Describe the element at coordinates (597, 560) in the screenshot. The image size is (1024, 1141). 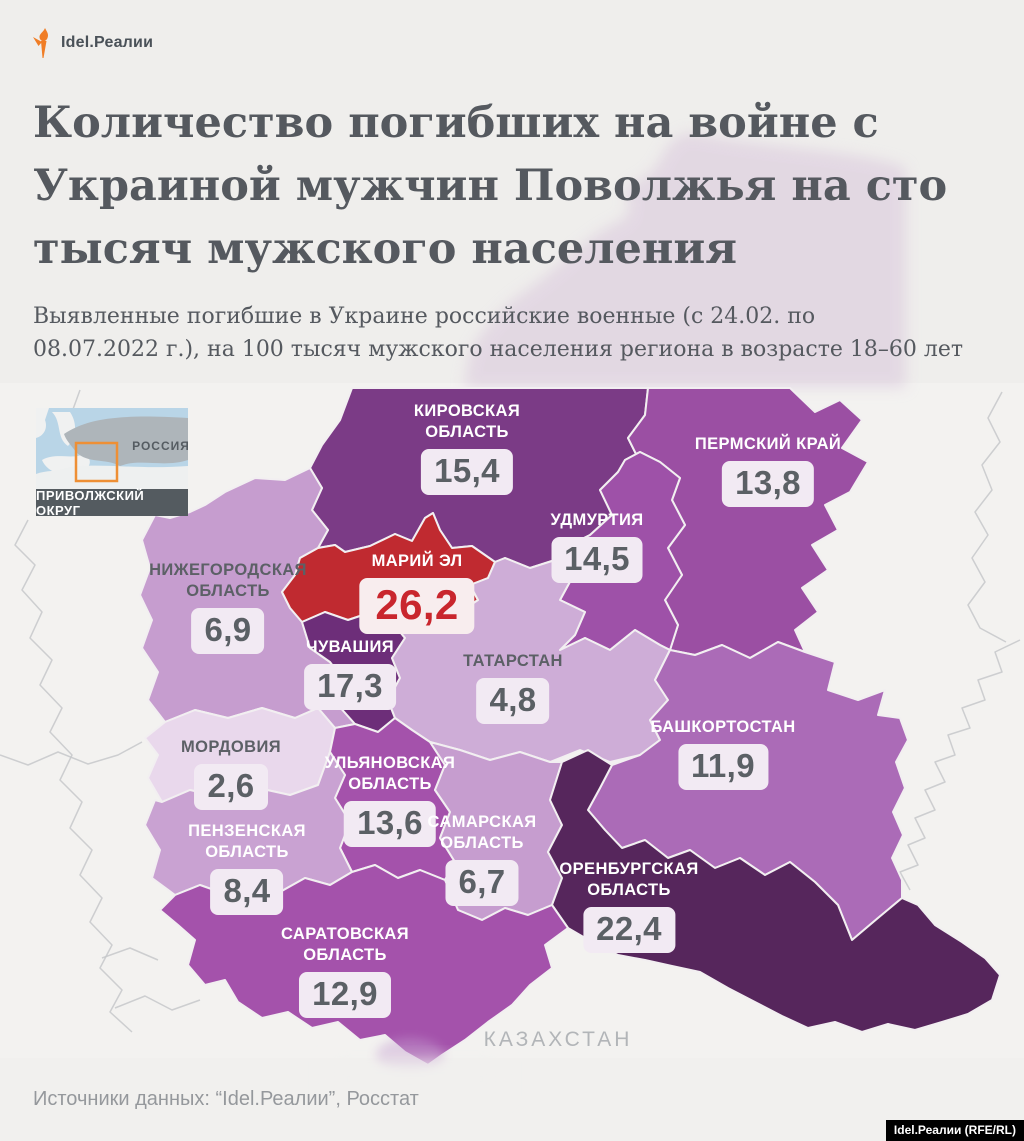
I see `region-value-udmurtia: 14,5` at that location.